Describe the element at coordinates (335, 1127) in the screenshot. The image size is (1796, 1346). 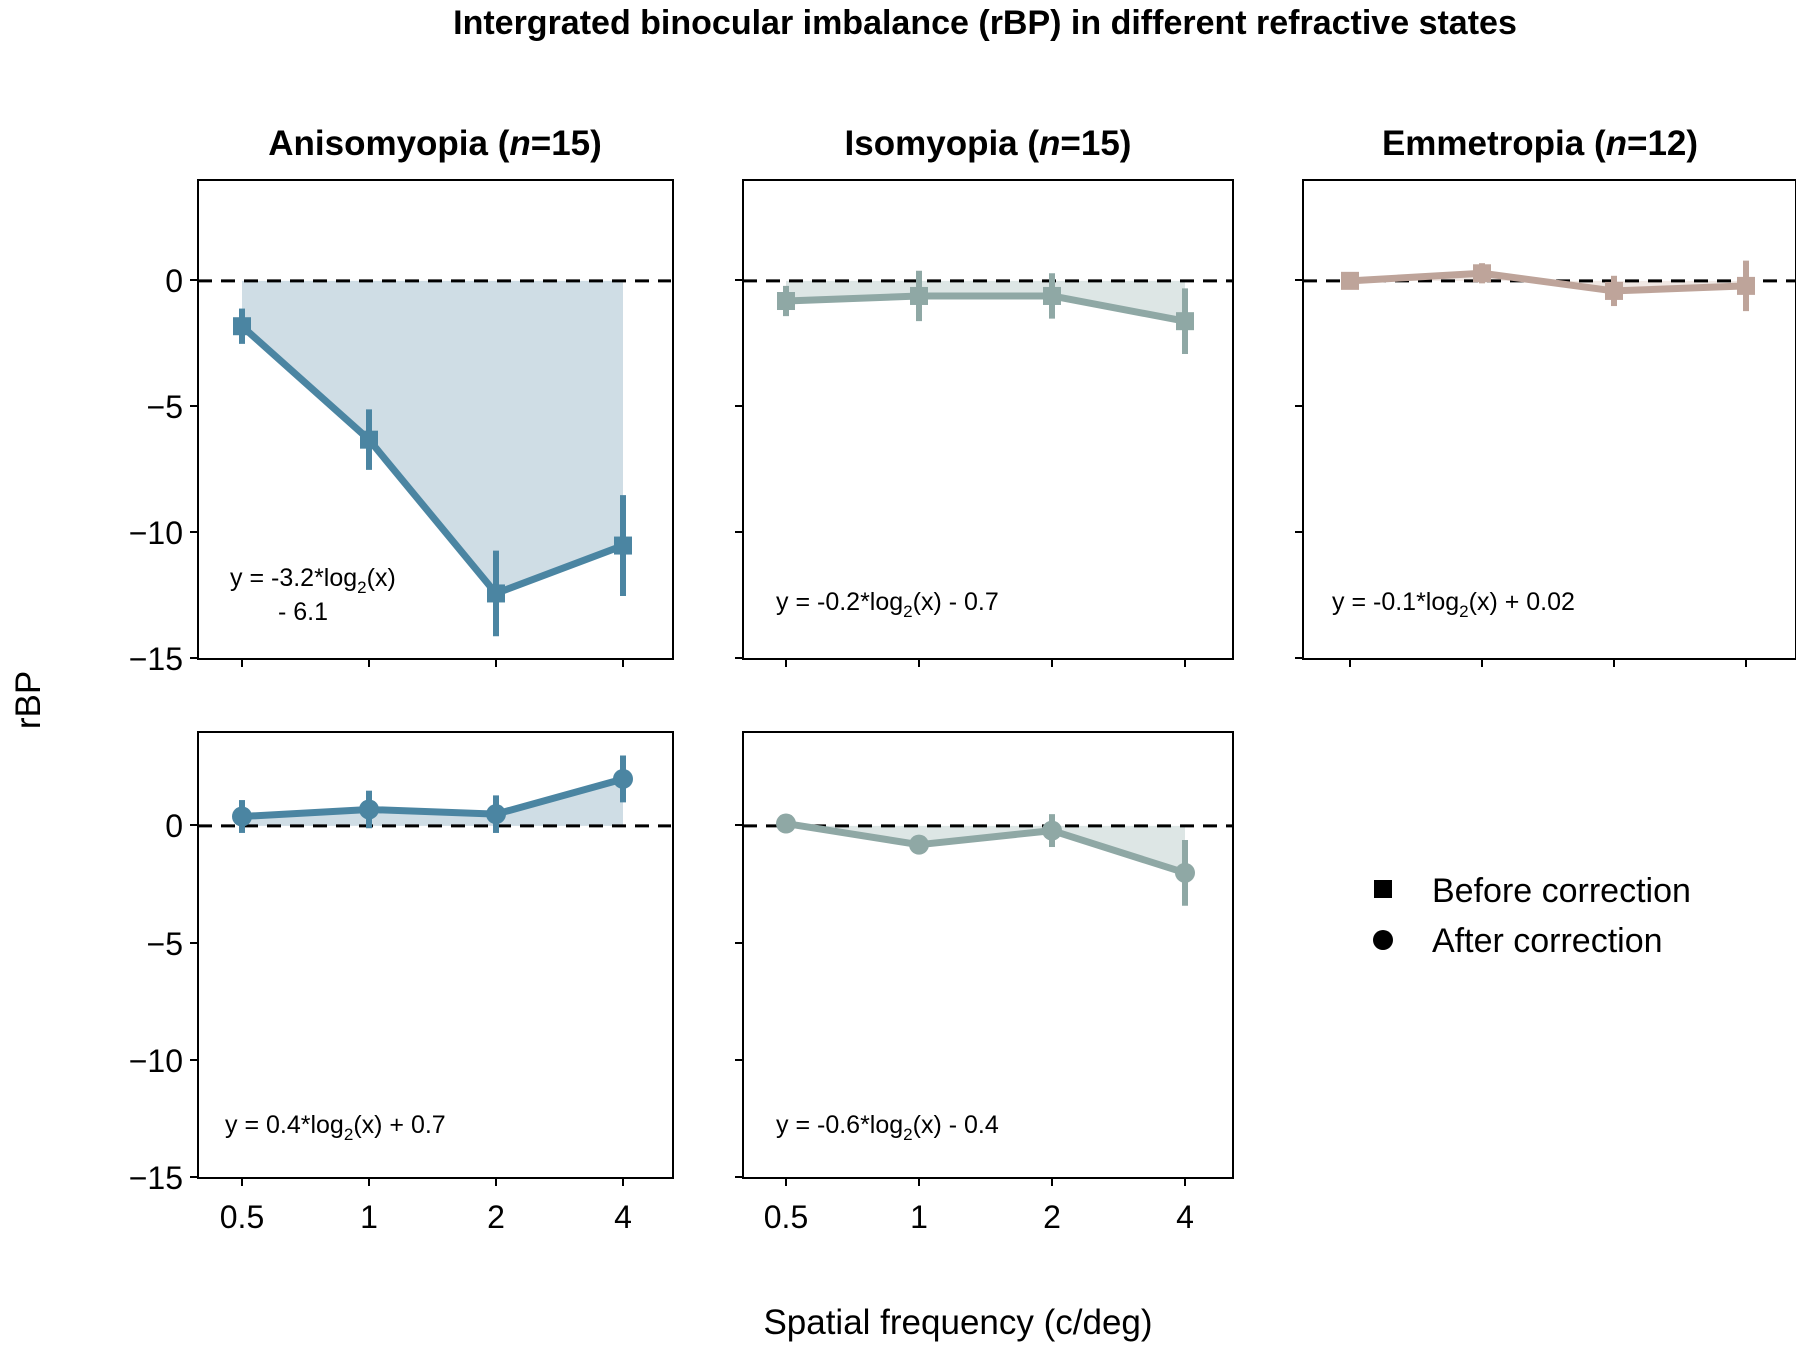
I see `fit-equation-anisomyopia-after: y = 0.4*log2(x) + 0.7` at that location.